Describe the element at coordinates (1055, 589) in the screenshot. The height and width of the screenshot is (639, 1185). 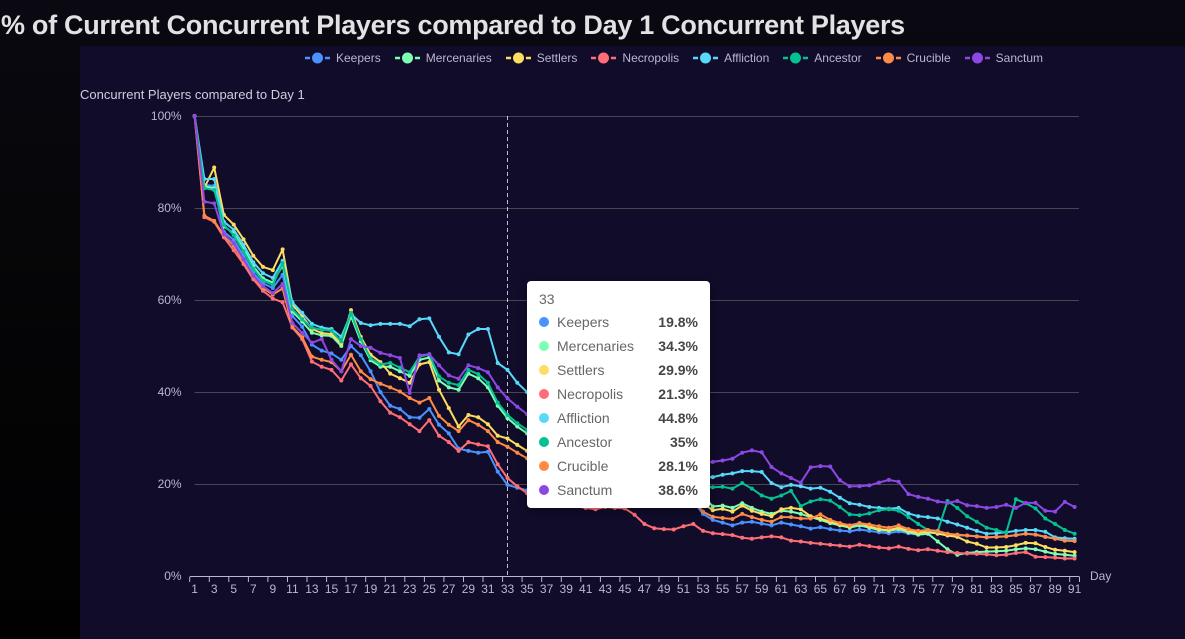
I see `svg-text: 89` at that location.